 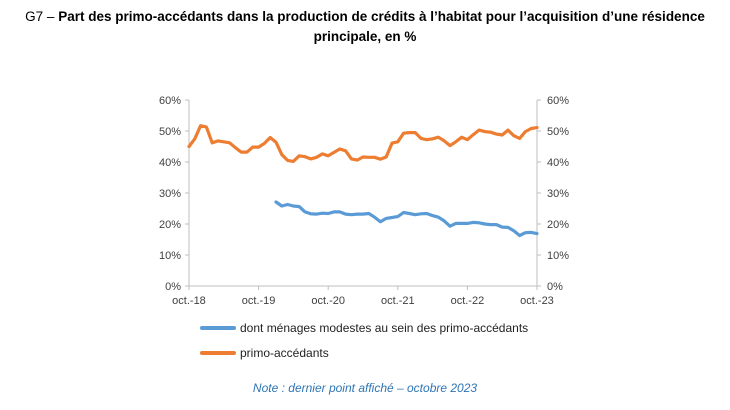 I want to click on y-tick-label-left: 30%, so click(x=170, y=194).